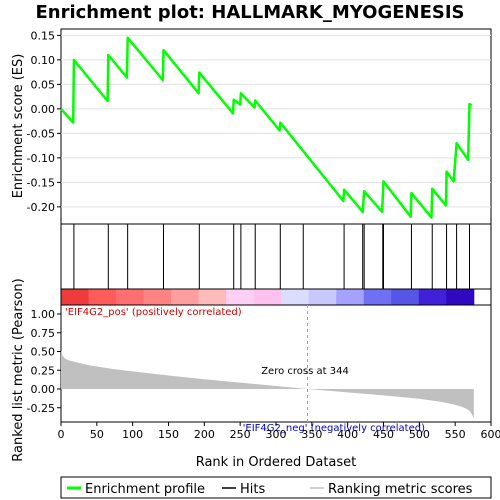  Describe the element at coordinates (347, 434) in the screenshot. I see `x-tick-label: 400` at that location.